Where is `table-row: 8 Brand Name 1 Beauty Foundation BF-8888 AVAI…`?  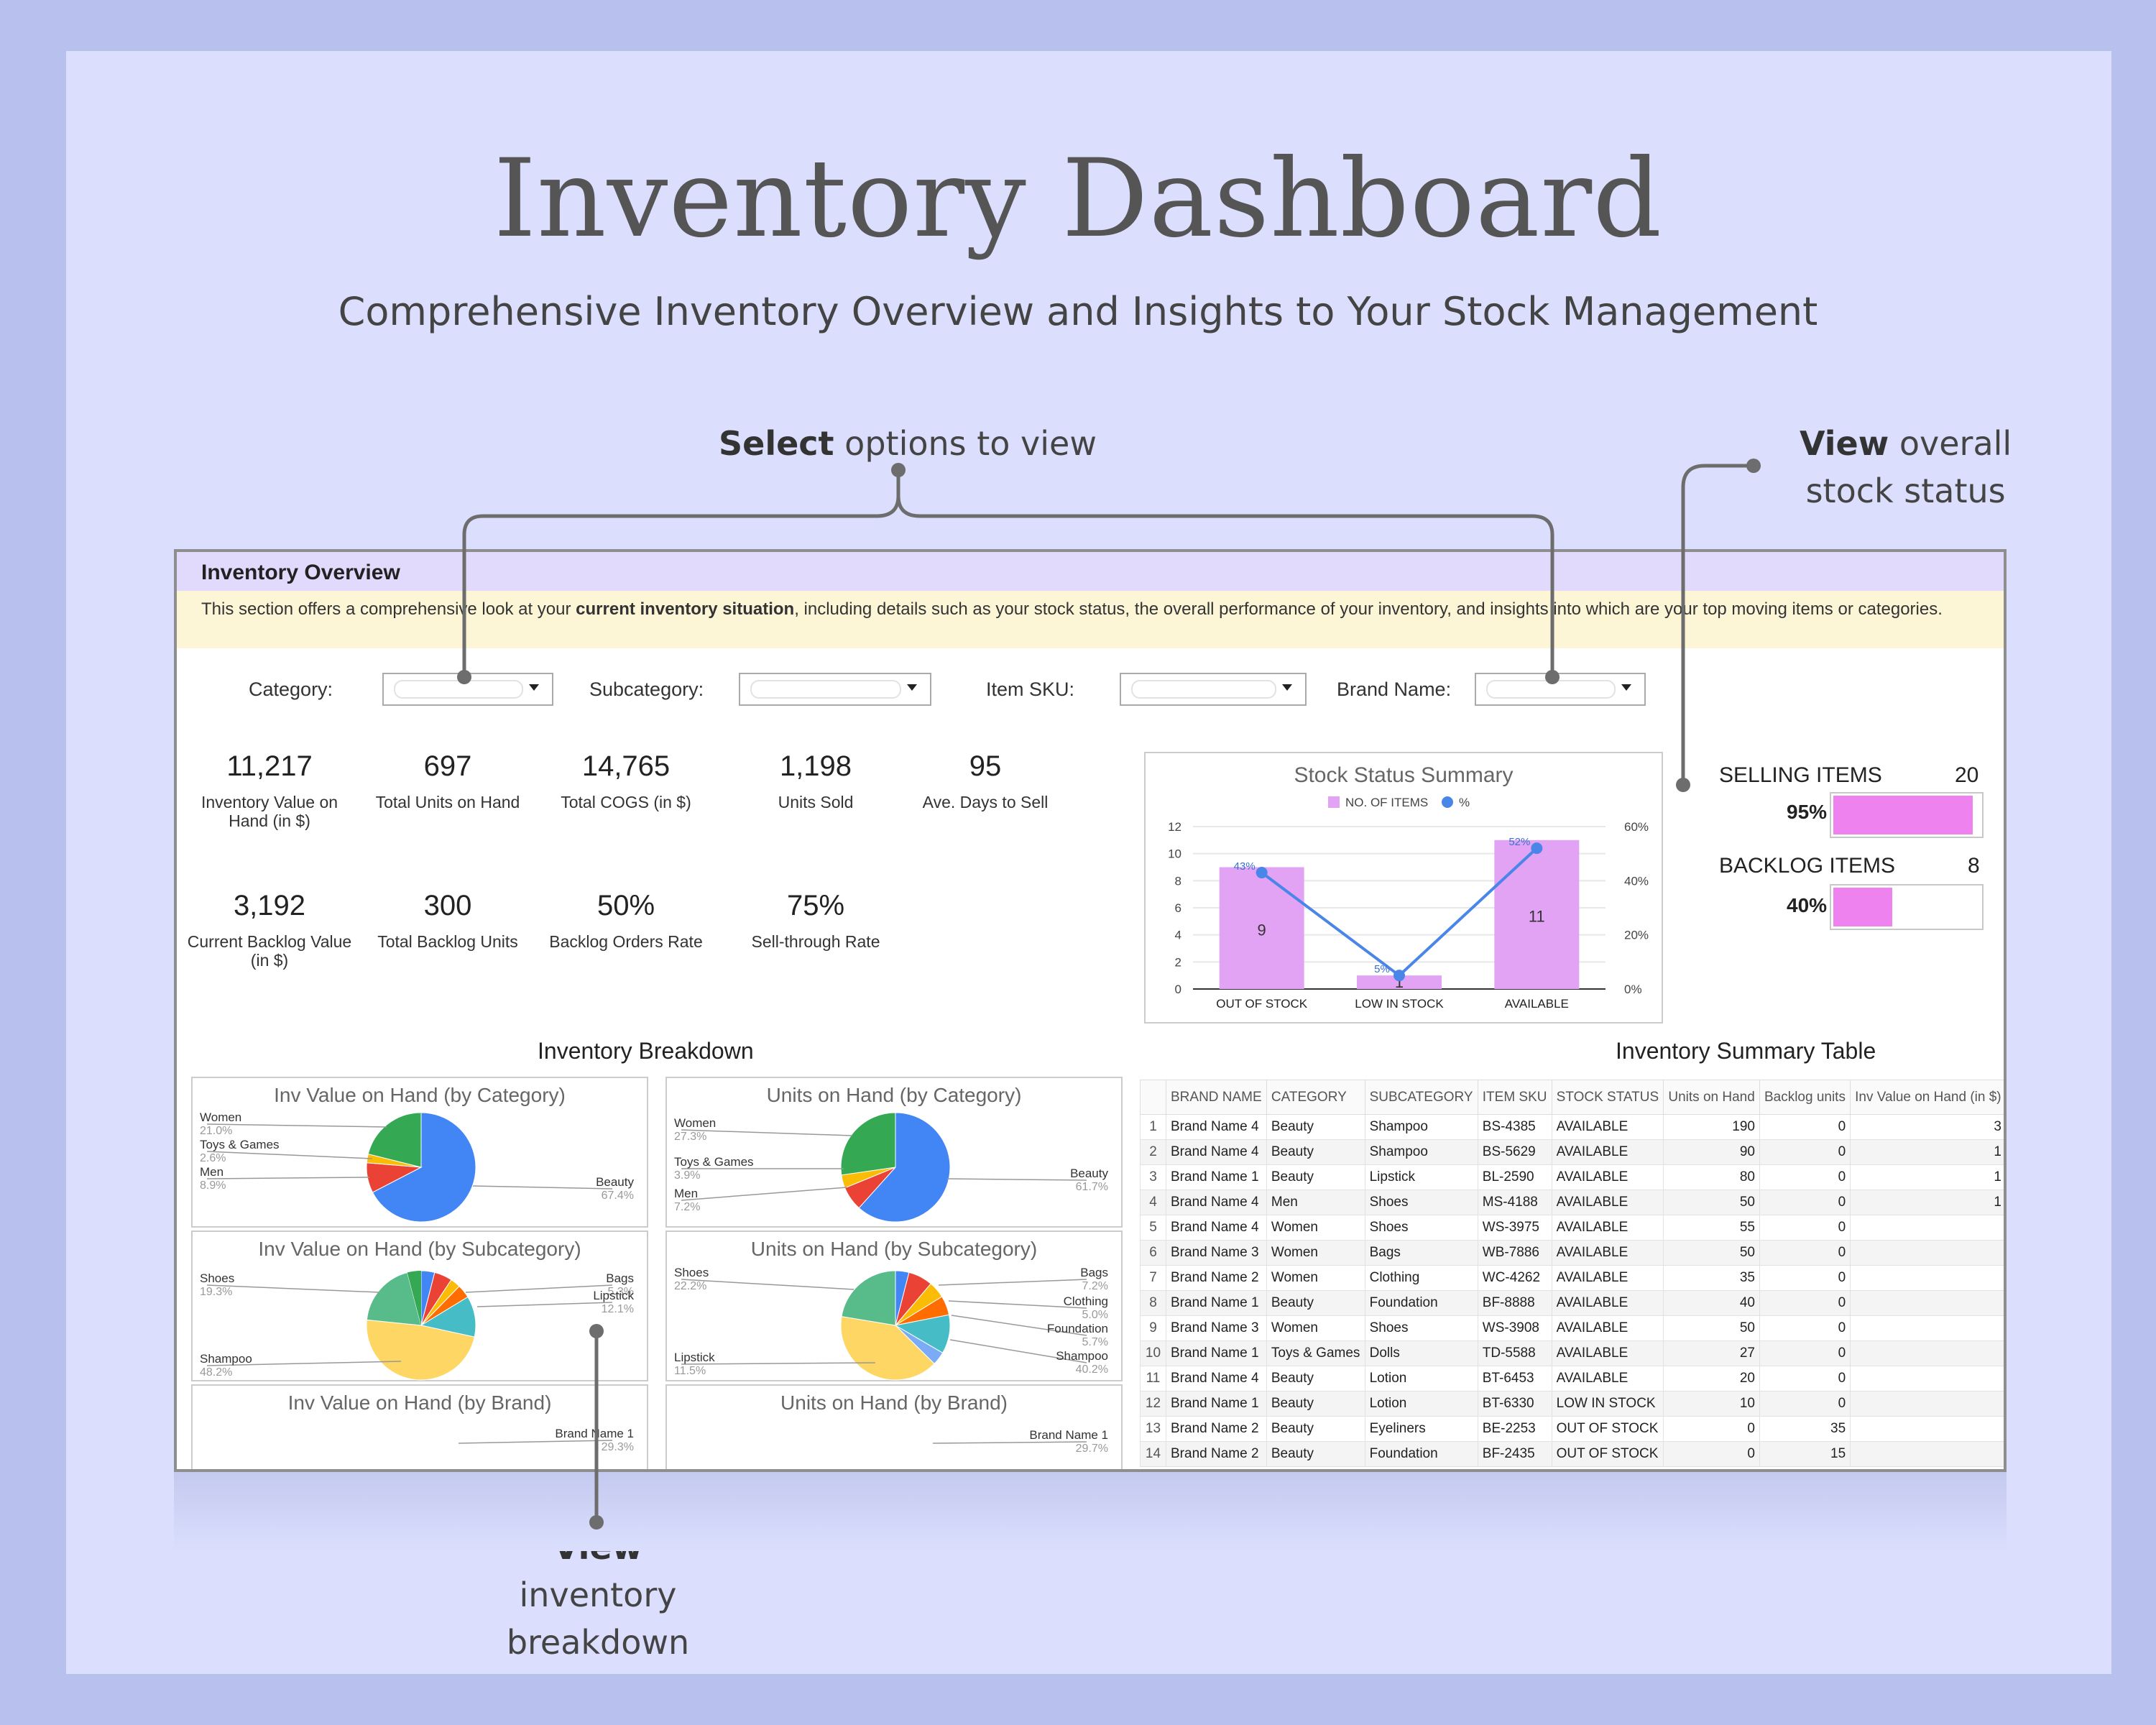 table-row: 8 Brand Name 1 Beauty Foundation BF-8888 AVAI… is located at coordinates (1572, 1303).